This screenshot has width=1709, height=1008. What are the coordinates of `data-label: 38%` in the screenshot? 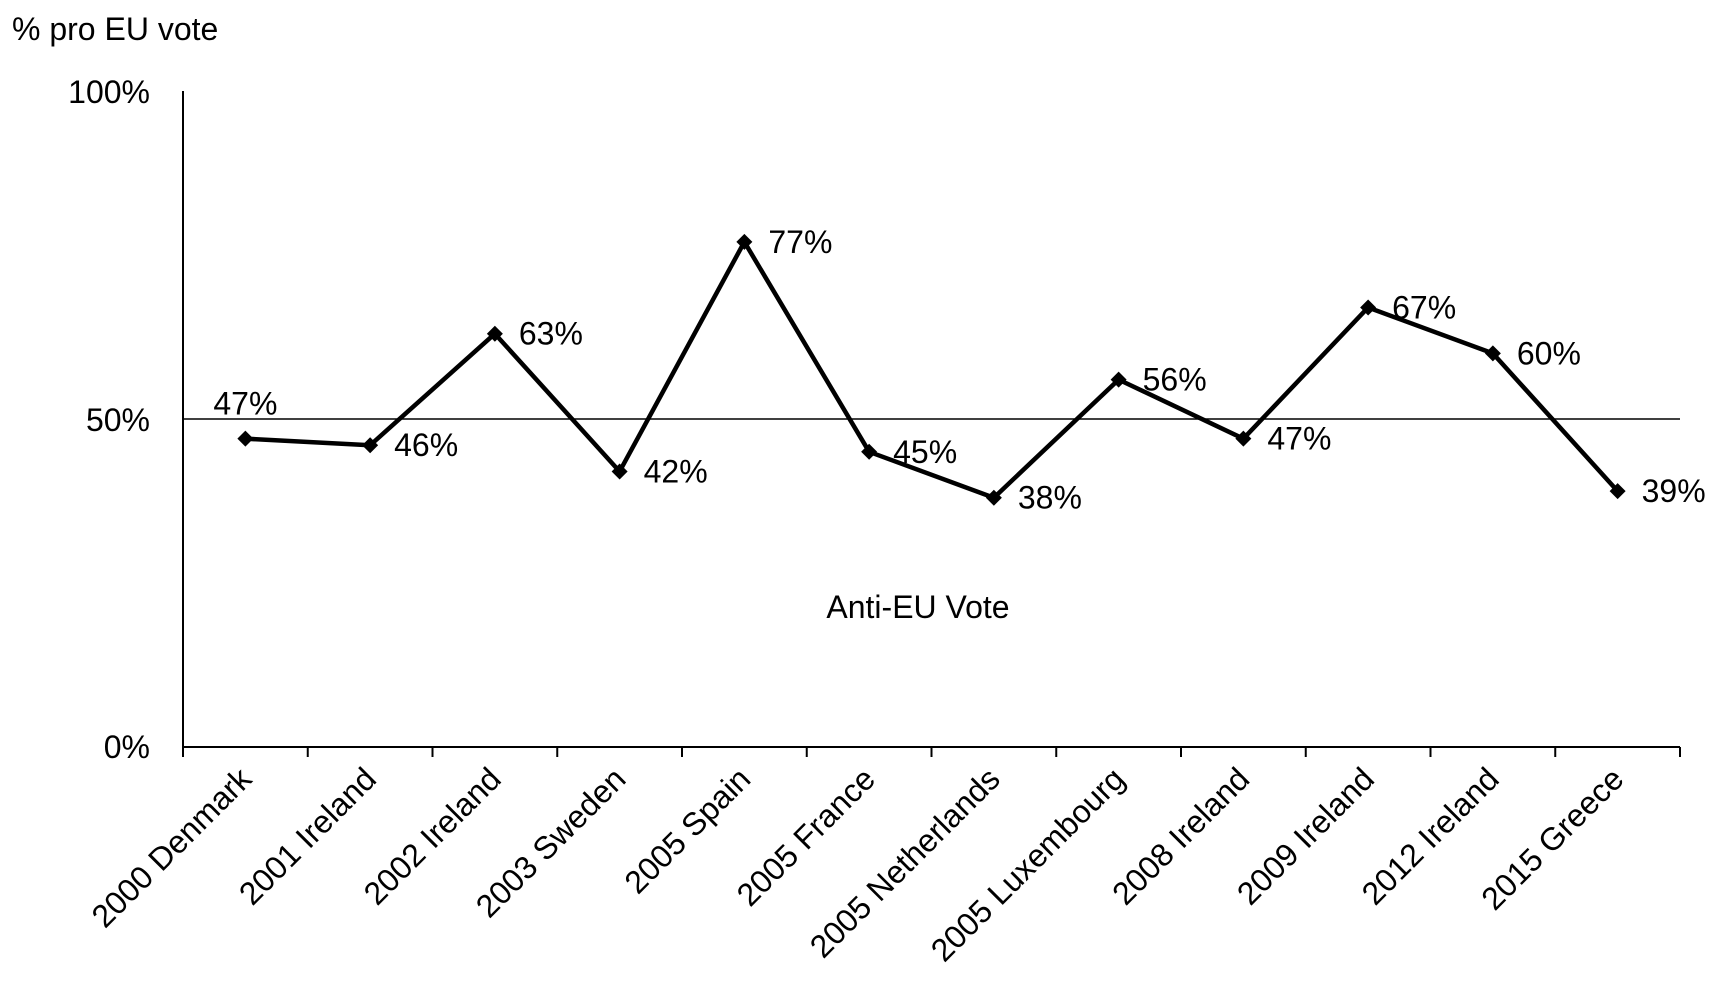 It's located at (1050, 498).